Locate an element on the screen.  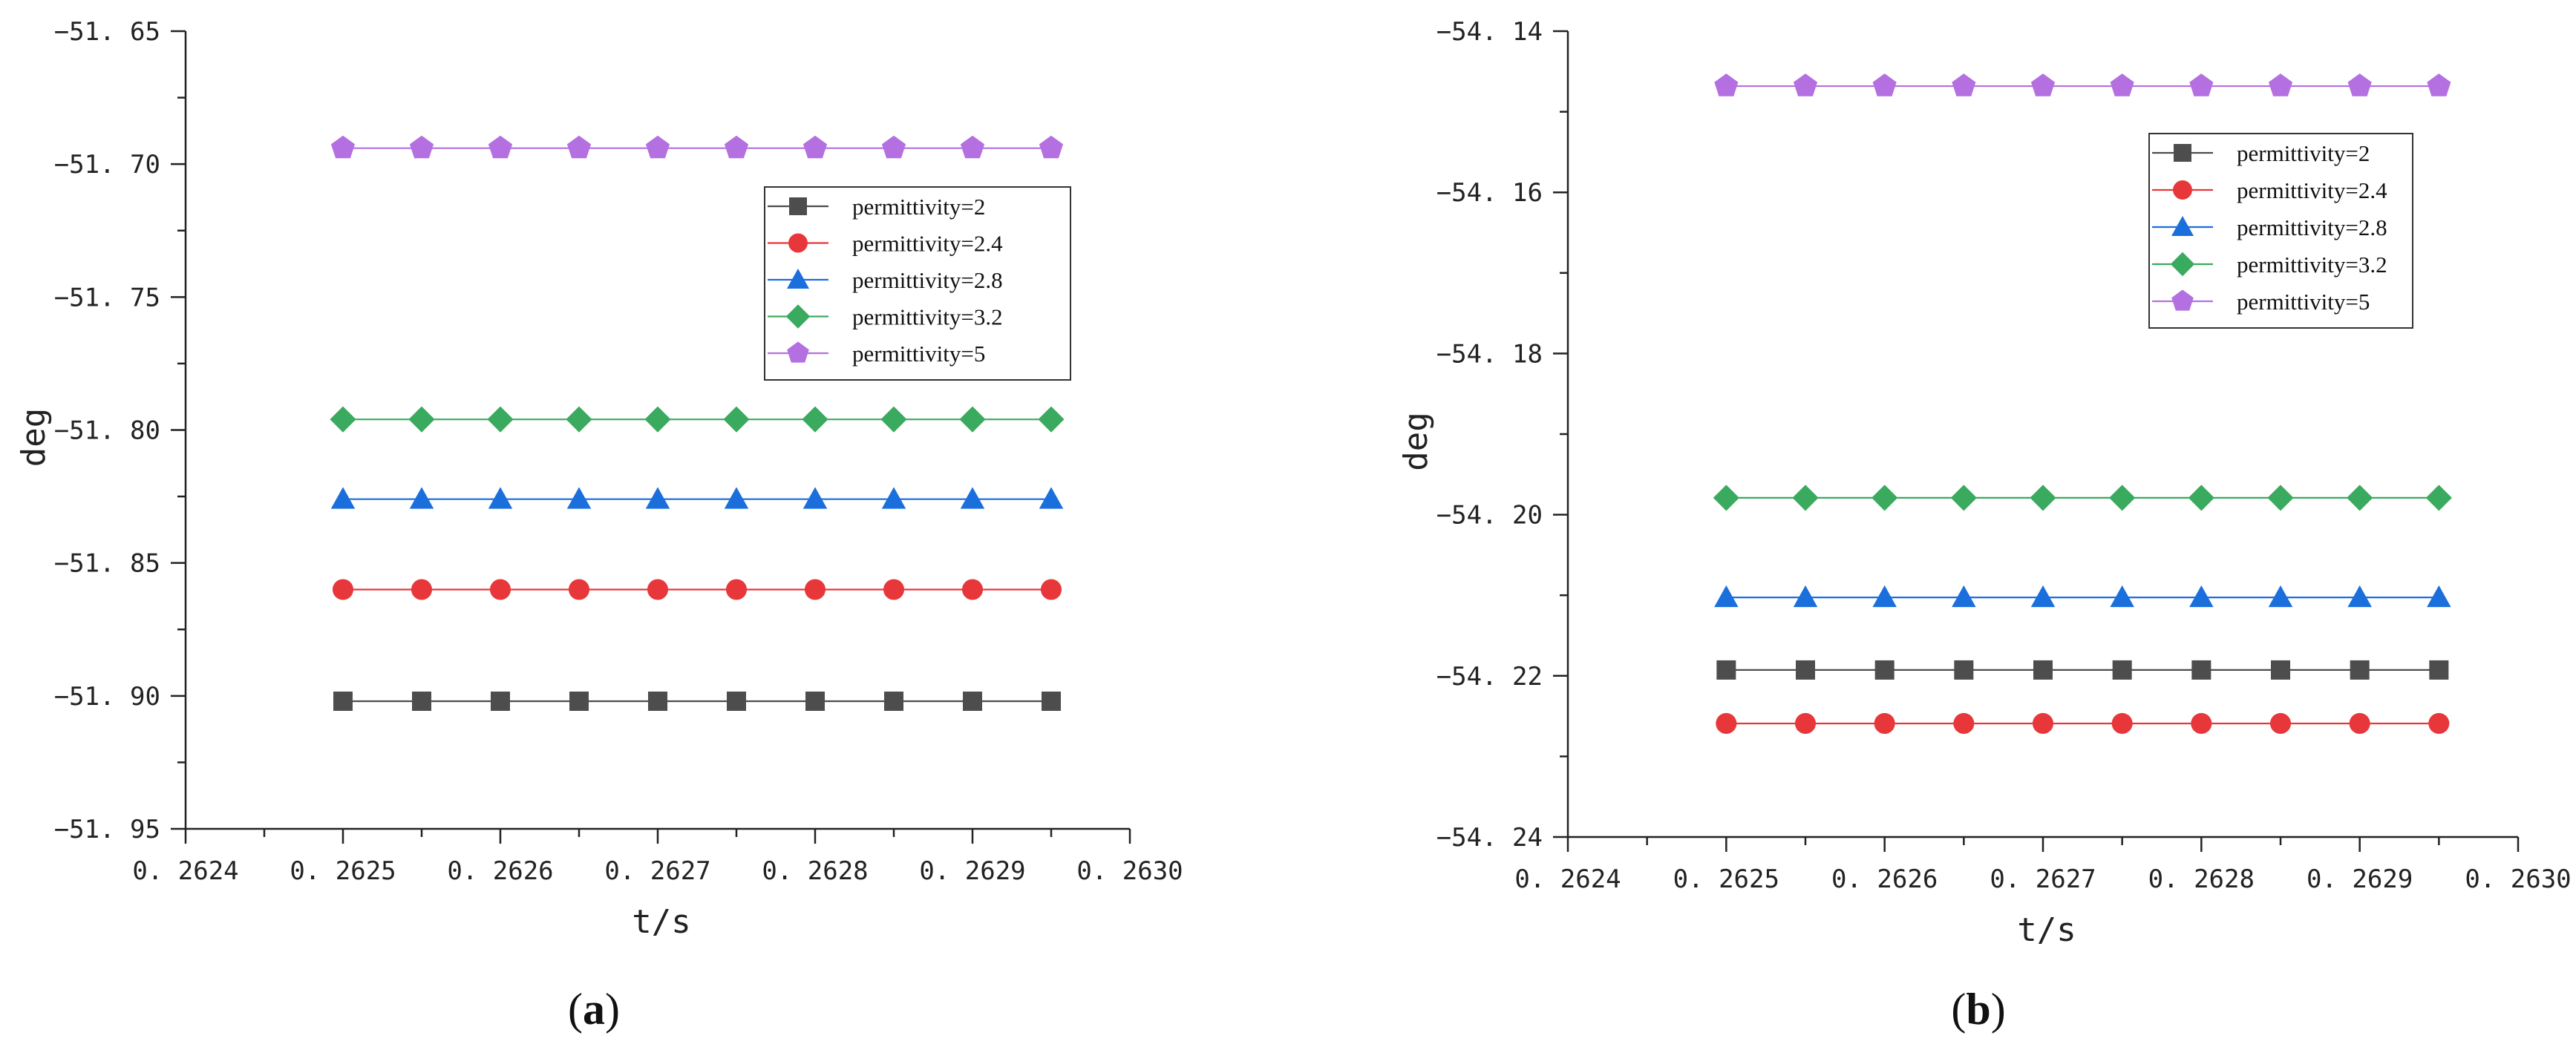
legend-item: permittivity=2 is located at coordinates (2261, 153).